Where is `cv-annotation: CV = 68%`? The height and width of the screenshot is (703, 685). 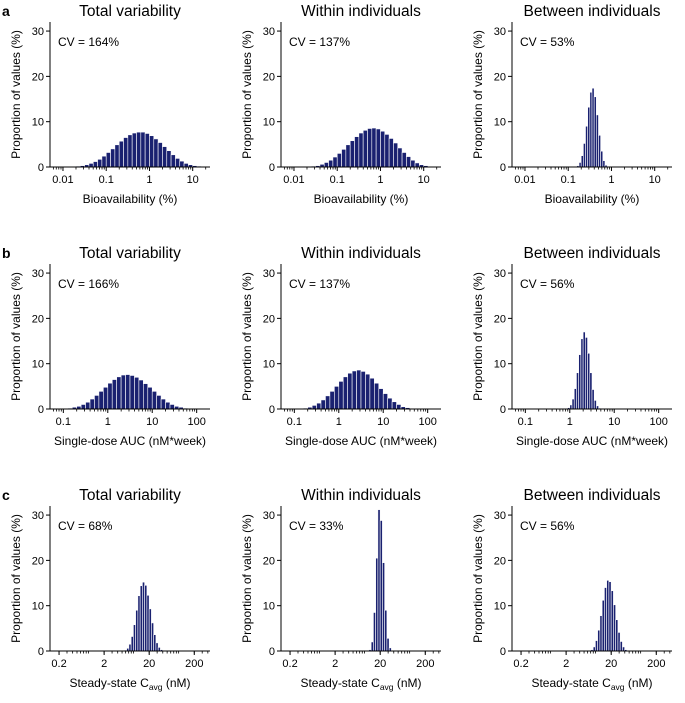 cv-annotation: CV = 68% is located at coordinates (85, 526).